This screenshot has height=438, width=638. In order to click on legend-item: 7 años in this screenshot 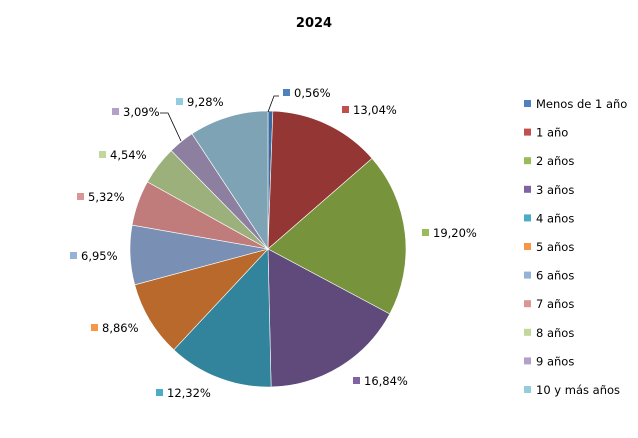, I will do `click(549, 304)`.